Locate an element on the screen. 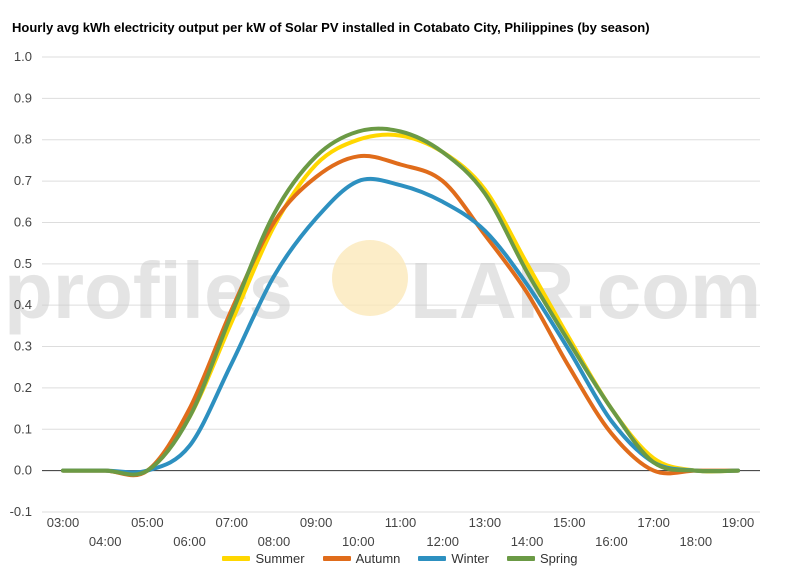  y-tick-label: 0.6 is located at coordinates (23, 221).